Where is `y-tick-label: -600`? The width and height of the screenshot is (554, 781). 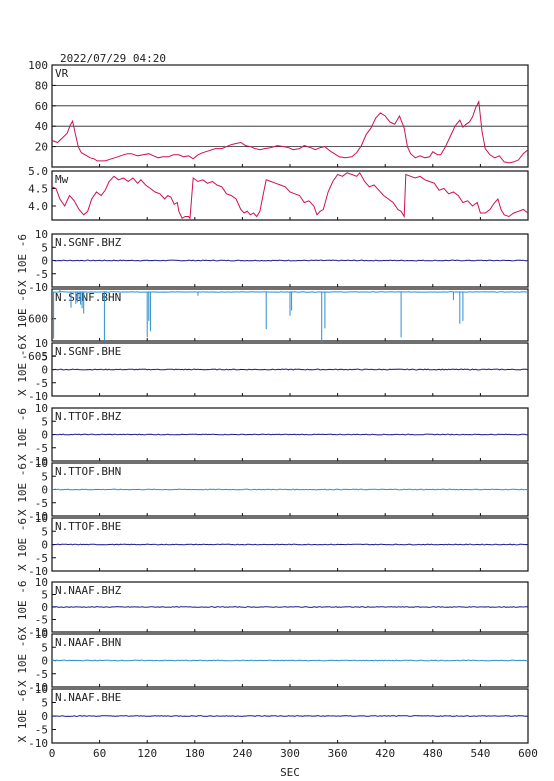
y-tick-label: -600 is located at coordinates (35, 319).